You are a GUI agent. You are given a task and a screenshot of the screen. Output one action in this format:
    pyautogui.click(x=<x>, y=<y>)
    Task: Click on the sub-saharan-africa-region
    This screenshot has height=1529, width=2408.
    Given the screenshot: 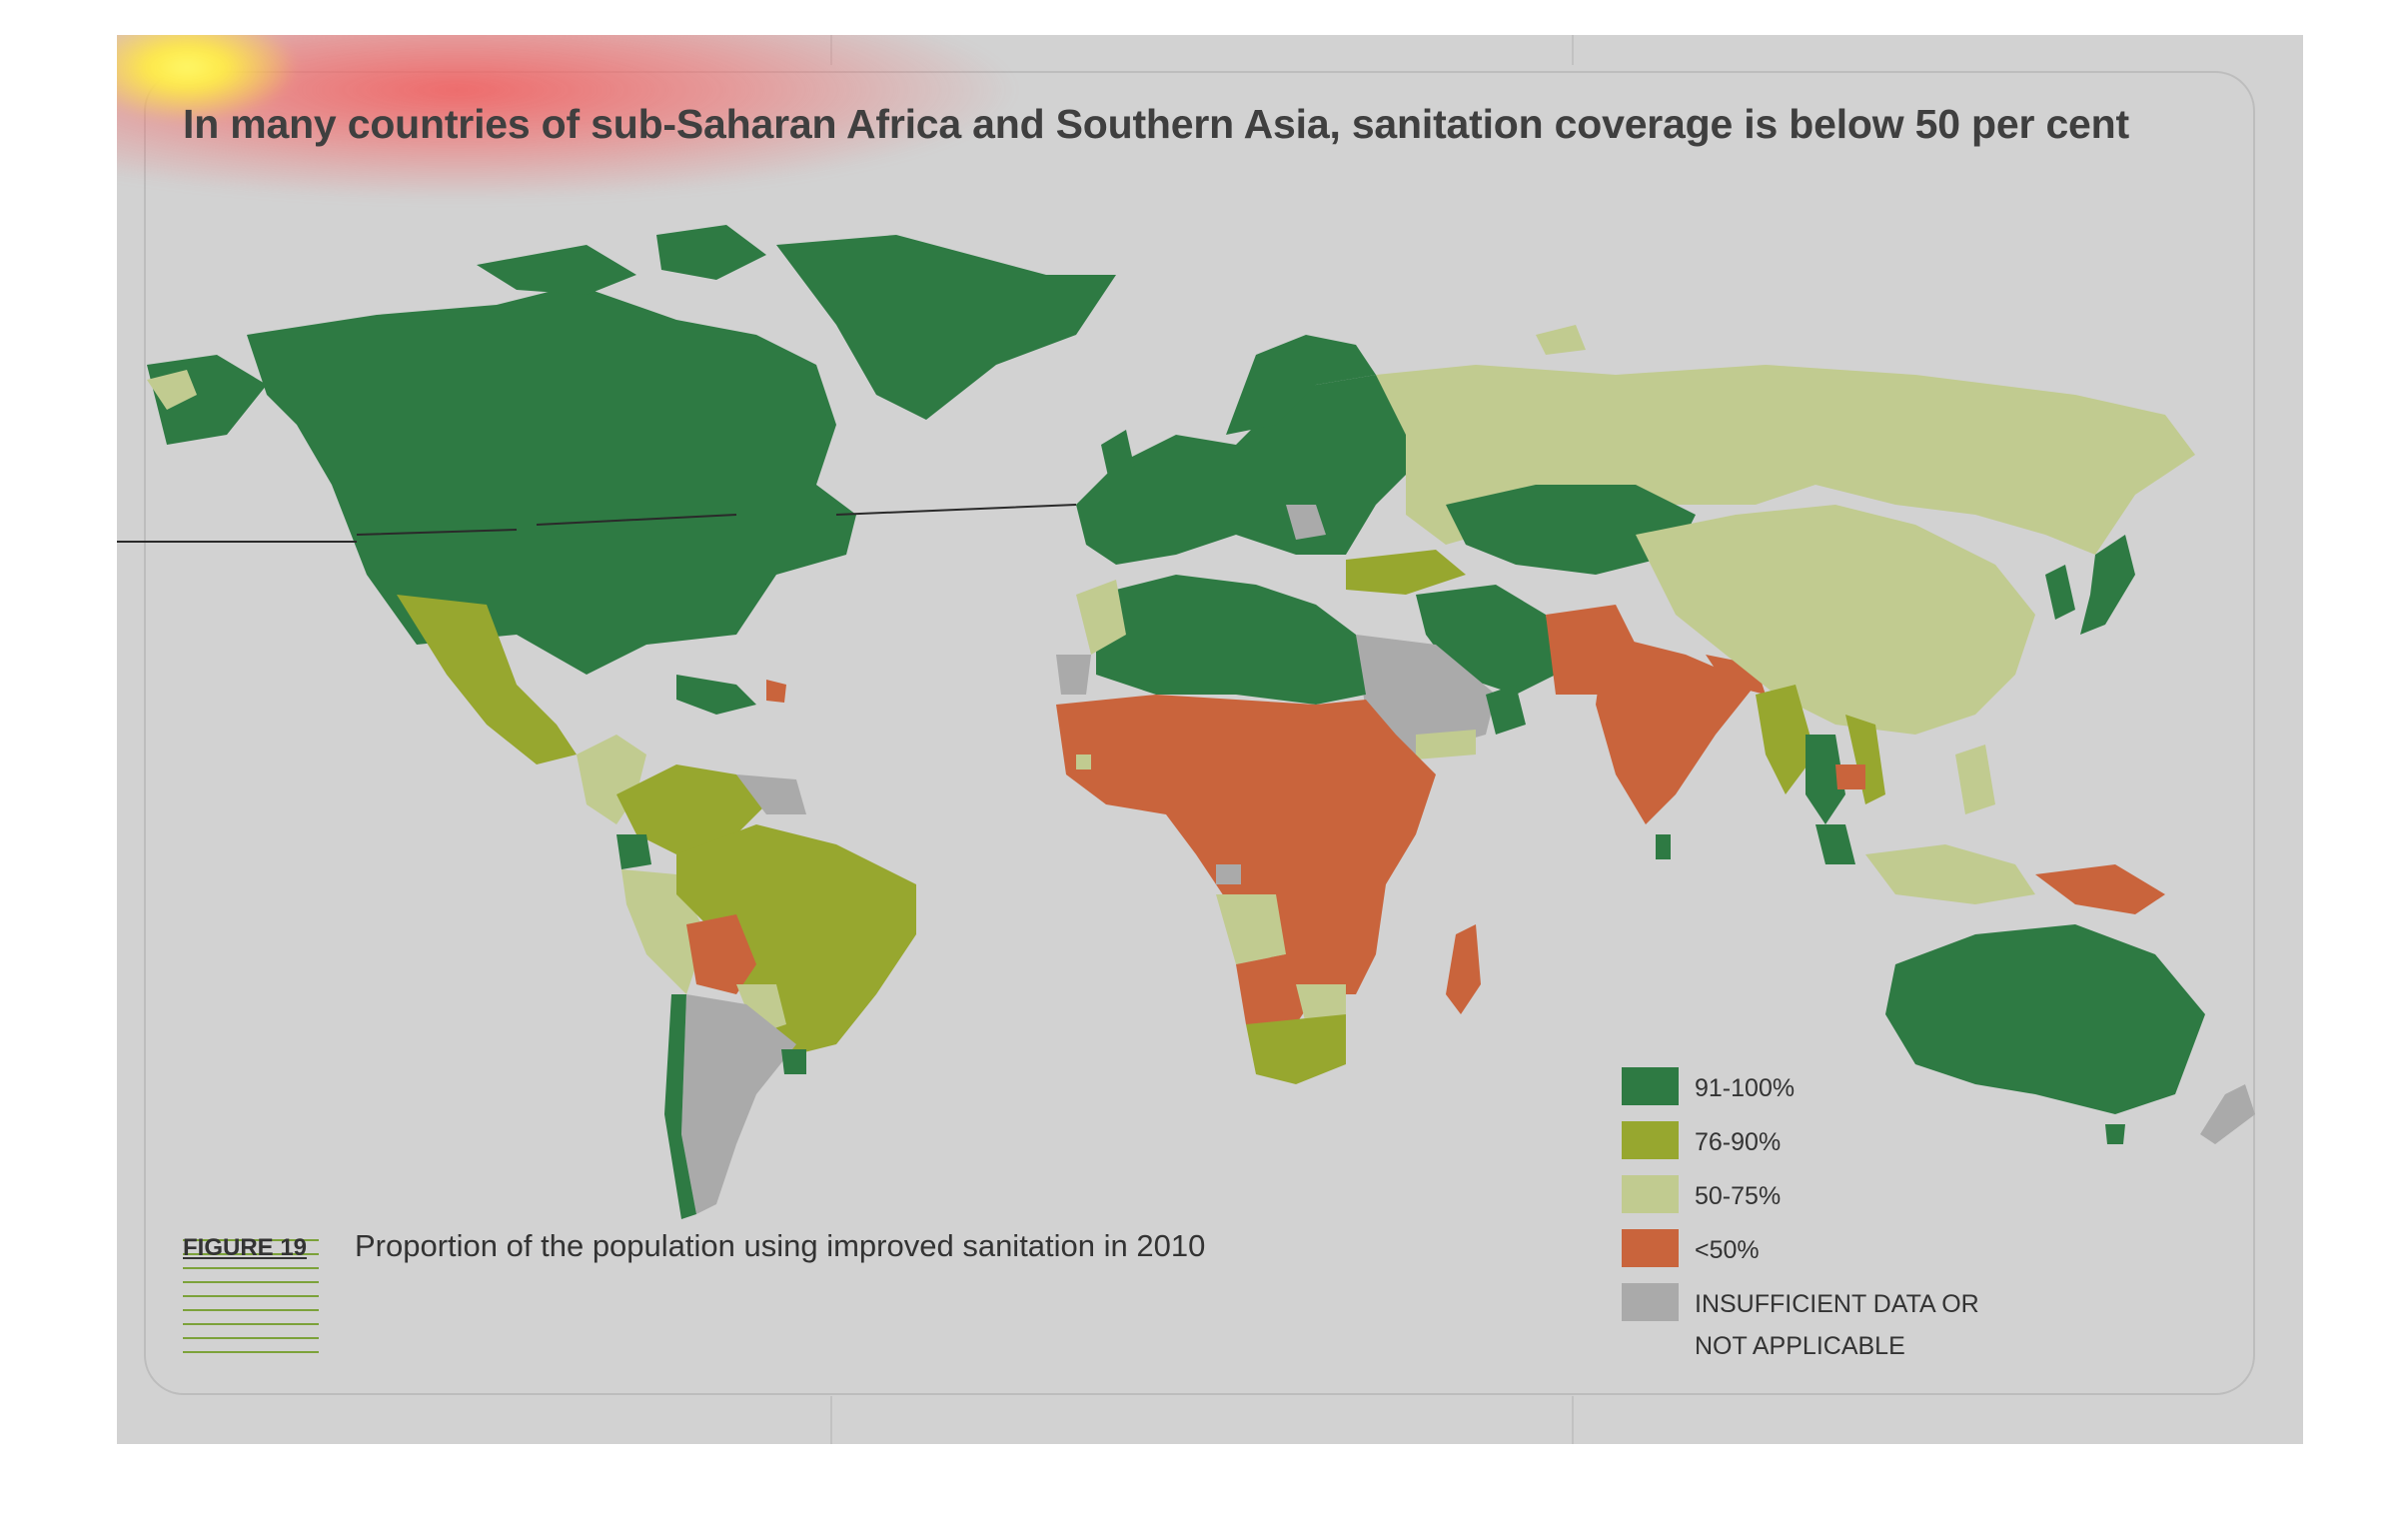 What is the action you would take?
    pyautogui.click(x=1246, y=845)
    